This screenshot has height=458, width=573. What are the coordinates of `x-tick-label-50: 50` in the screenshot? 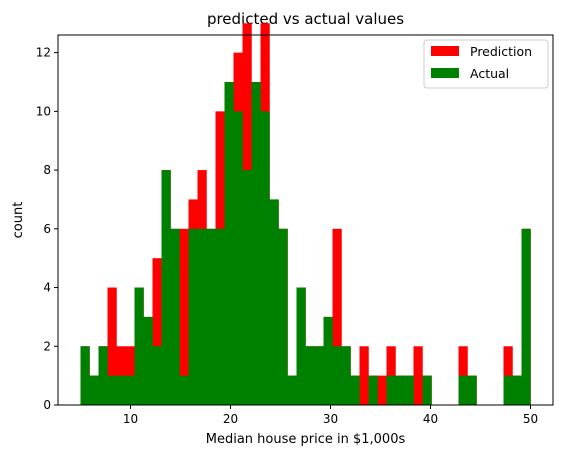 It's located at (530, 419).